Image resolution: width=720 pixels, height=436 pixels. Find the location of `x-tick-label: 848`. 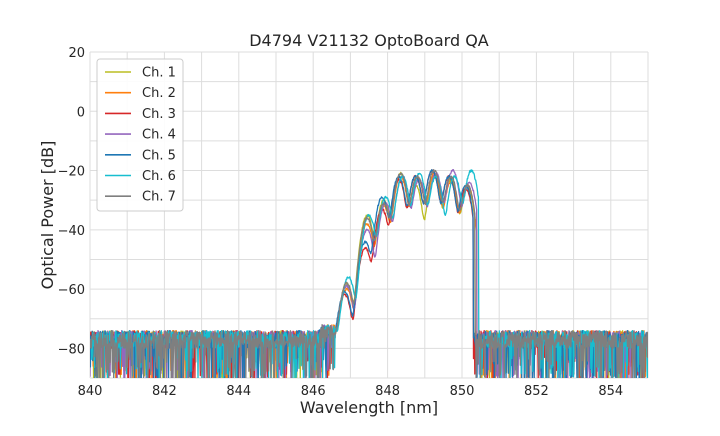

x-tick-label: 848 is located at coordinates (387, 391).